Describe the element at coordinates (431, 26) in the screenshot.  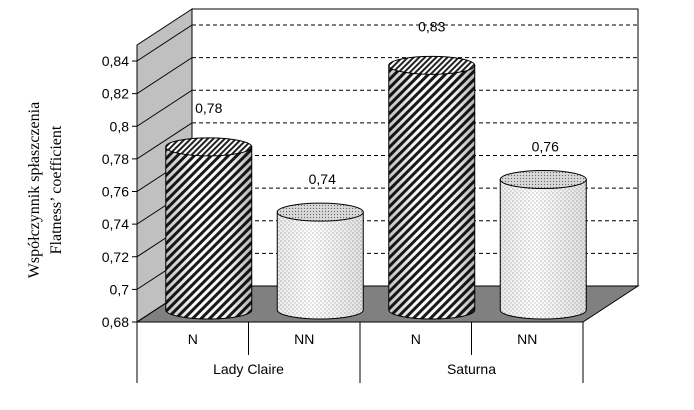
I see `data-label: 0,83` at that location.